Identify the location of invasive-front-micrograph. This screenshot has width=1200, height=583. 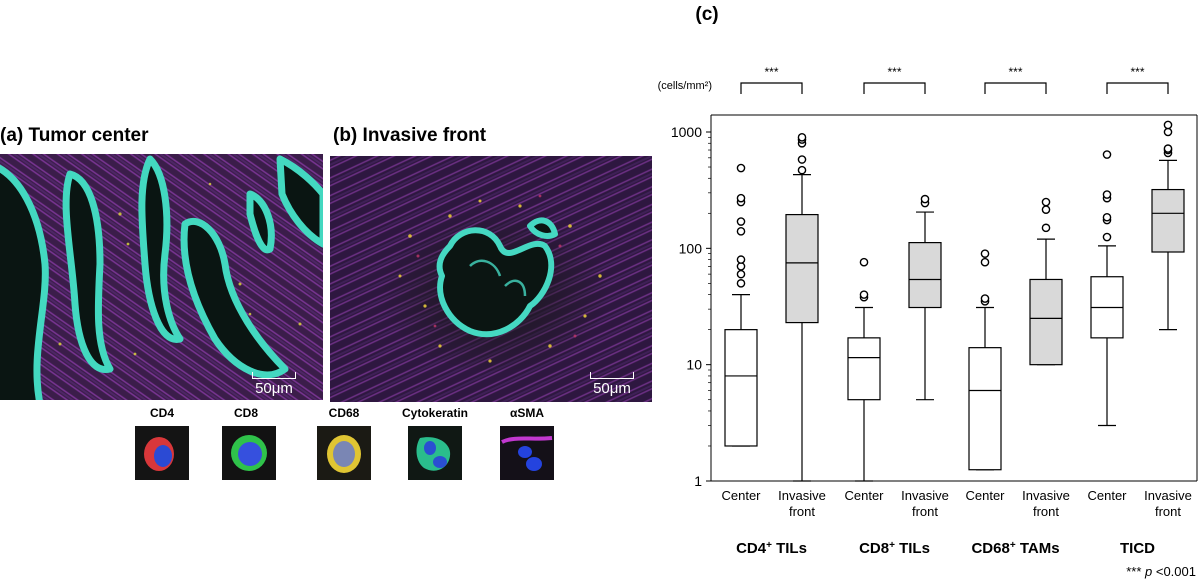
(491, 279).